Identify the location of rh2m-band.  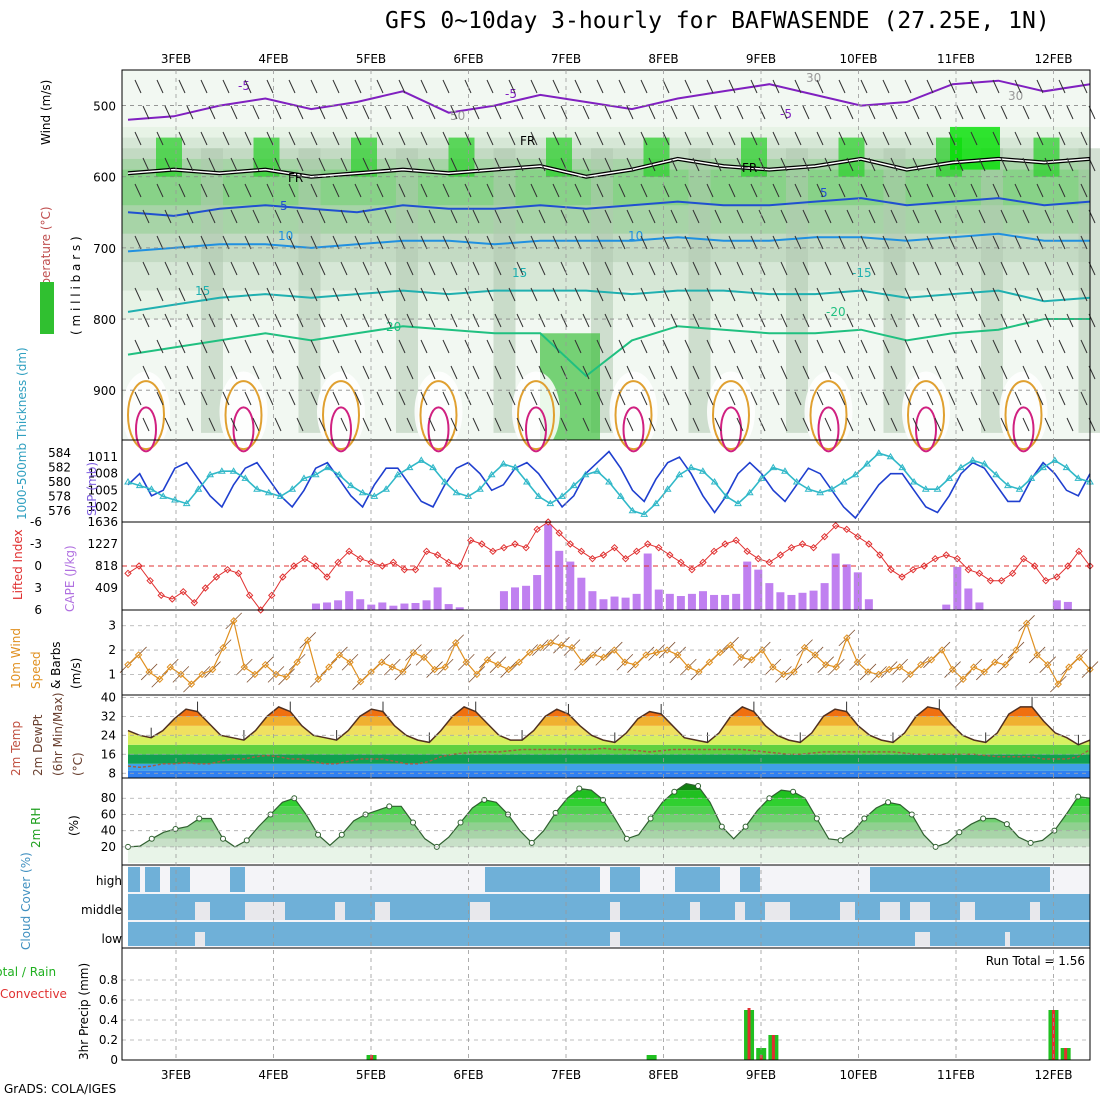
(609, 842).